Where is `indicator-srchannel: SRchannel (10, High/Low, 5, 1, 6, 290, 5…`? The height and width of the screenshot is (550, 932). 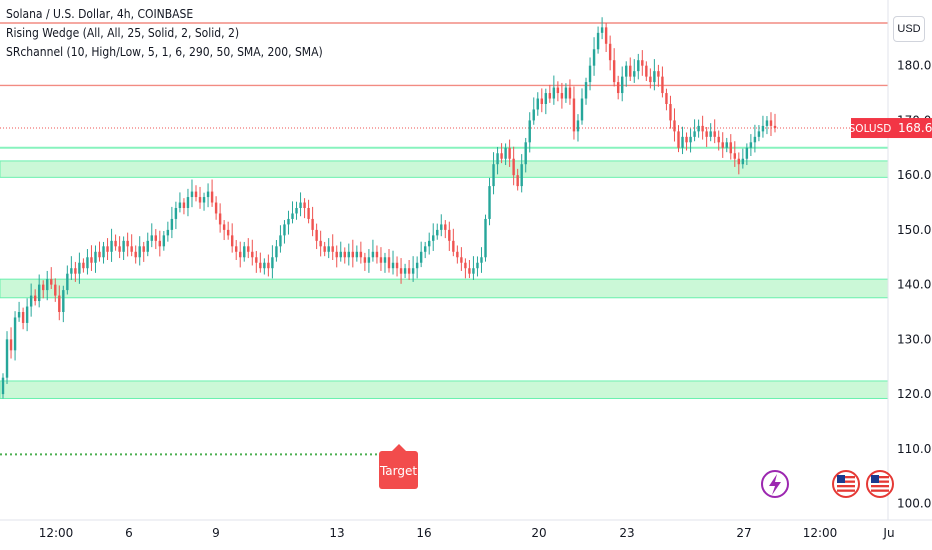 indicator-srchannel: SRchannel (10, High/Low, 5, 1, 6, 290, 5… is located at coordinates (164, 52).